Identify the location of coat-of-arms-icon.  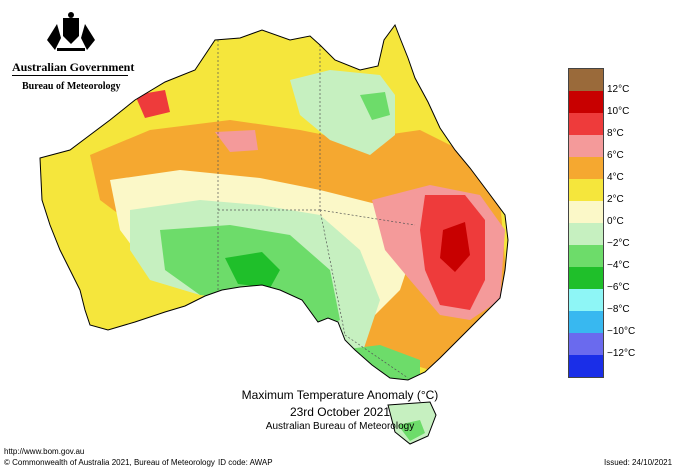
(71, 31).